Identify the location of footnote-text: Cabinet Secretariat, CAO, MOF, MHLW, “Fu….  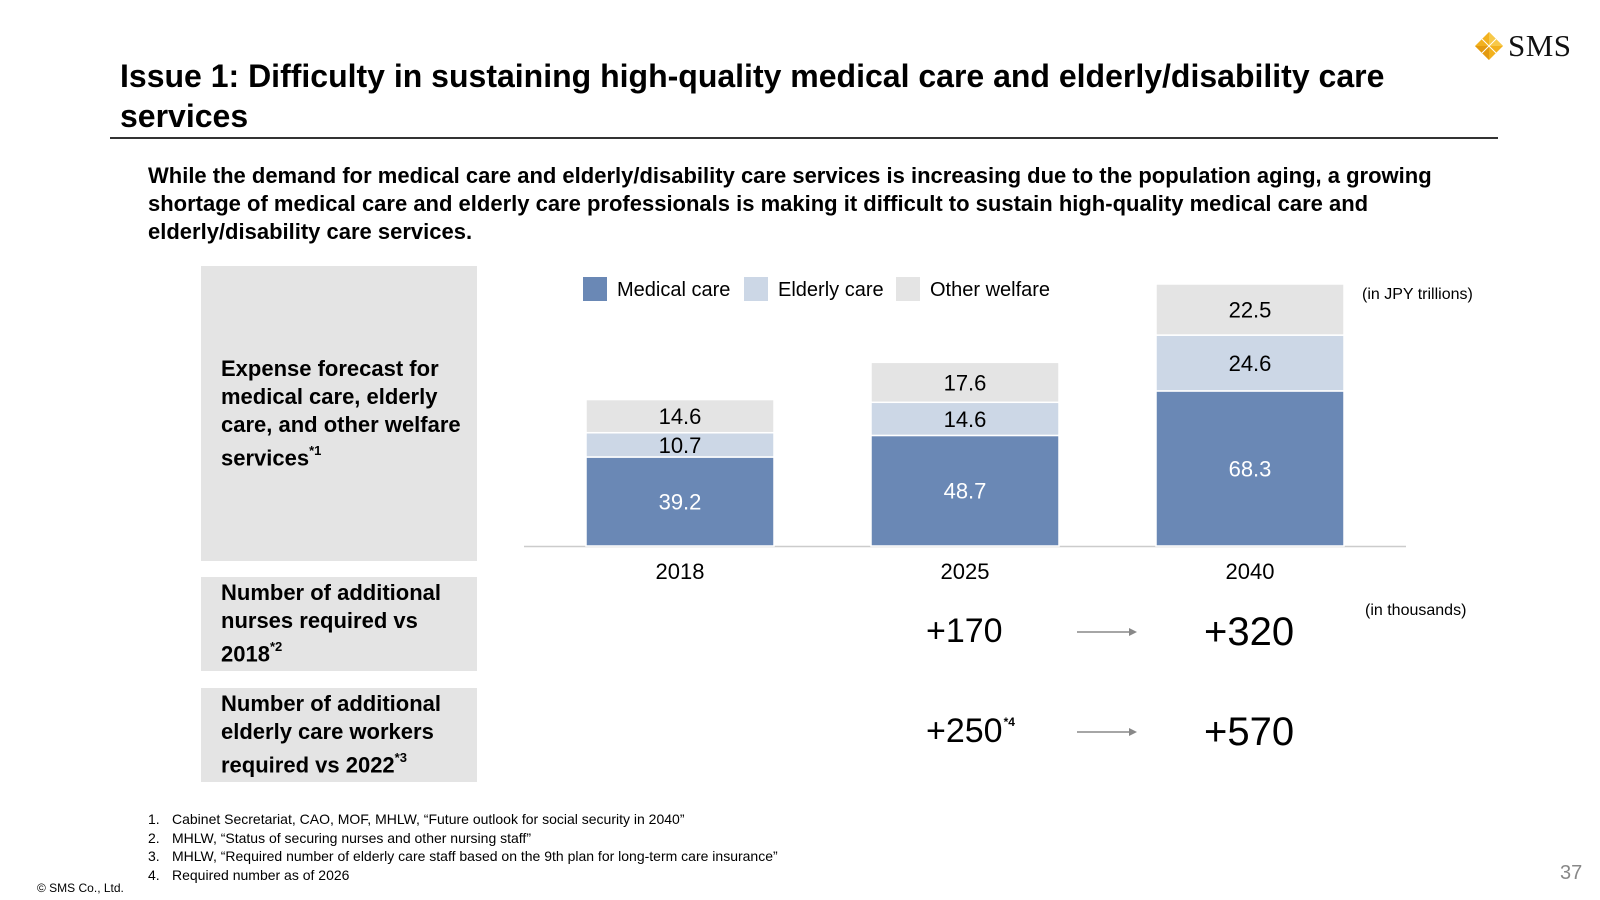
(428, 819).